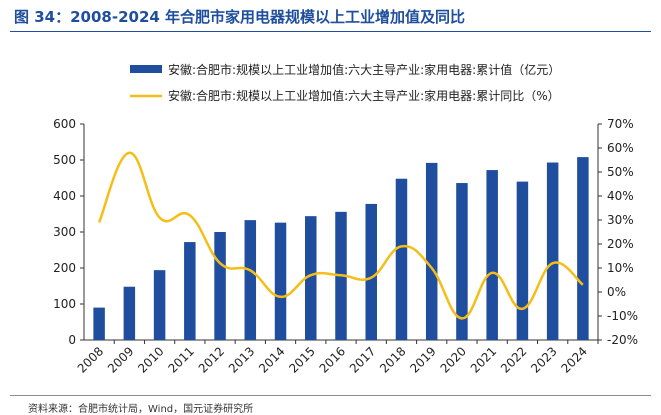  I want to click on x-tick-label: 2013, so click(241, 359).